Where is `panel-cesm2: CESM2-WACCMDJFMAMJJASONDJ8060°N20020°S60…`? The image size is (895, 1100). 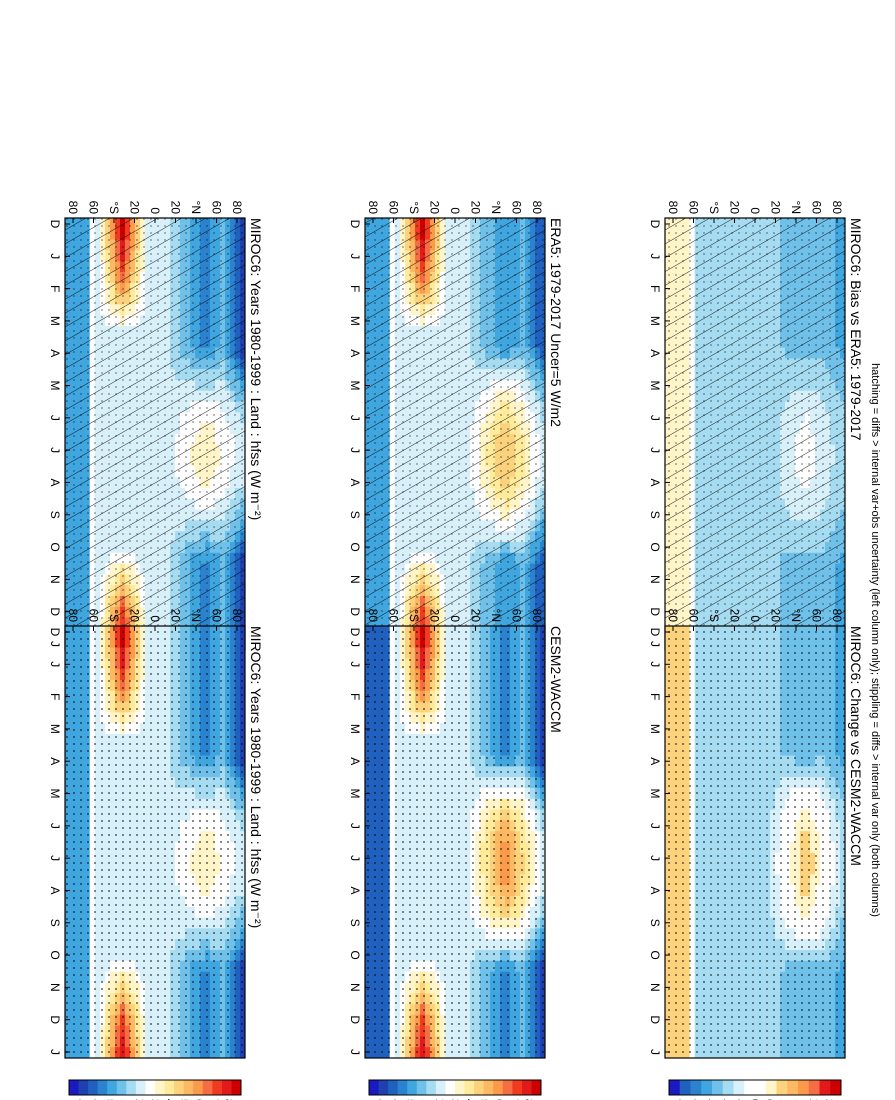 panel-cesm2: CESM2-WACCMDJFMAMJJASONDJ8060°N20020°S60… is located at coordinates (456, 854).